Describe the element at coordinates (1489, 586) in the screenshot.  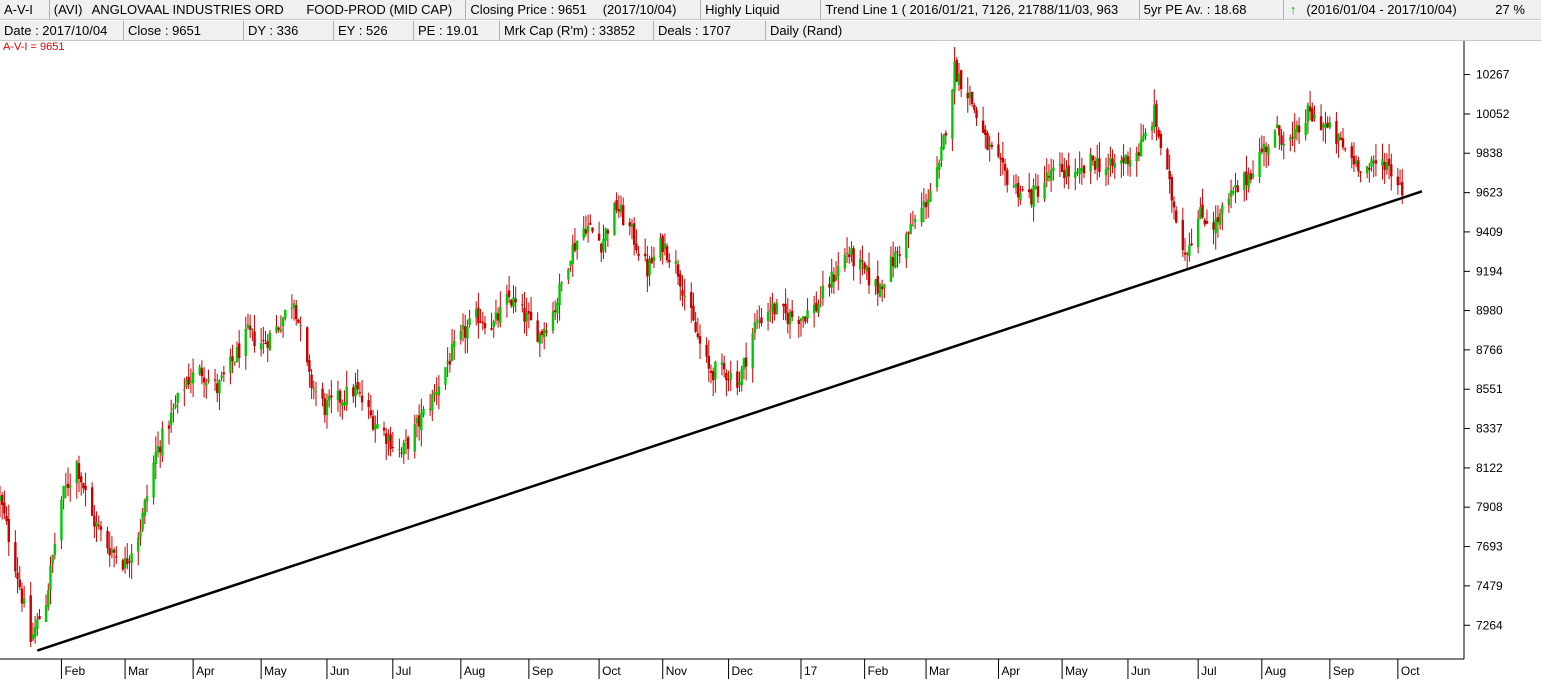
I see `y-tick-label: 7479` at that location.